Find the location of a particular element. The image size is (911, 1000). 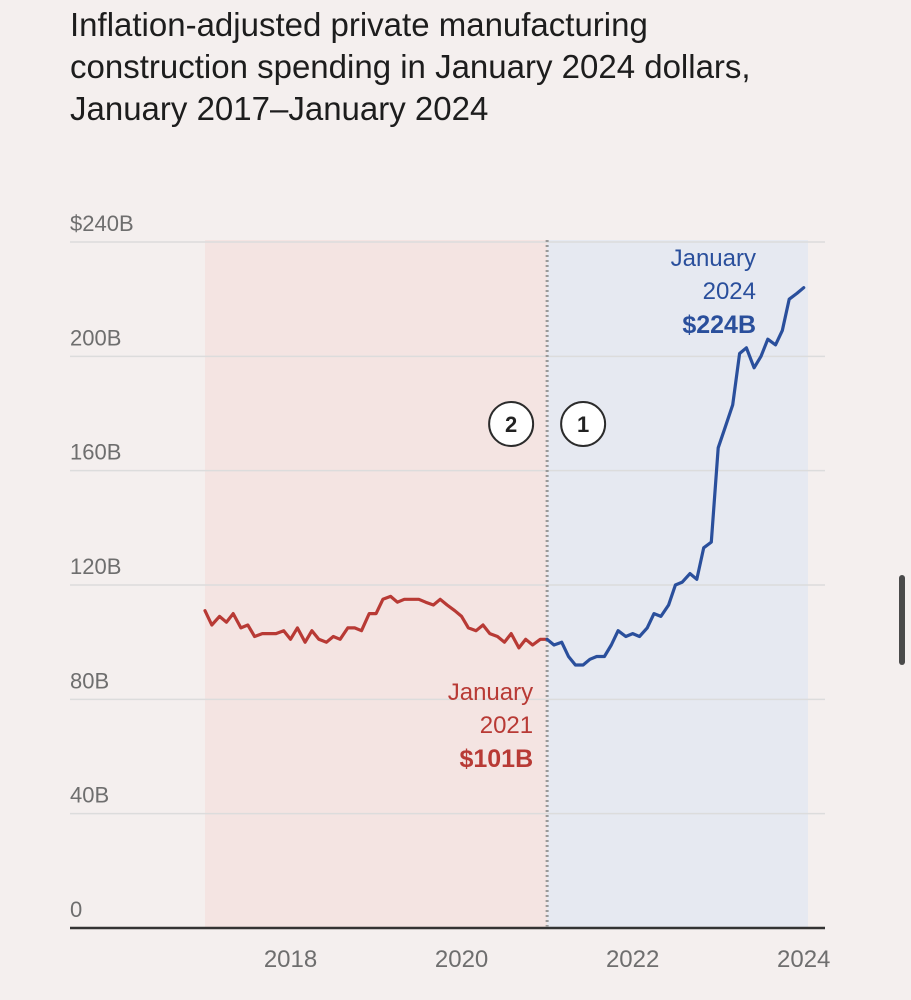

x-tick-label: 2020 is located at coordinates (461, 959).